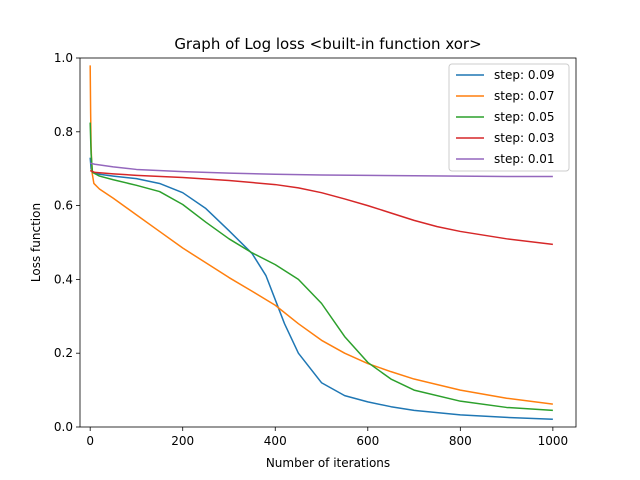  Describe the element at coordinates (460, 441) in the screenshot. I see `x-tick-label: 800` at that location.